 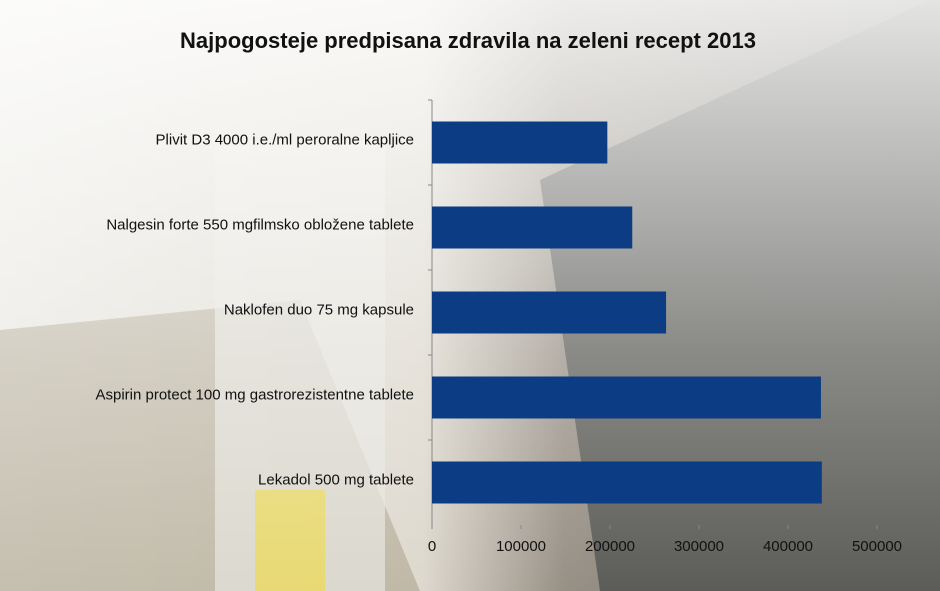 What do you see at coordinates (336, 479) in the screenshot?
I see `y-tick-label: Lekadol 500 mg tablete` at bounding box center [336, 479].